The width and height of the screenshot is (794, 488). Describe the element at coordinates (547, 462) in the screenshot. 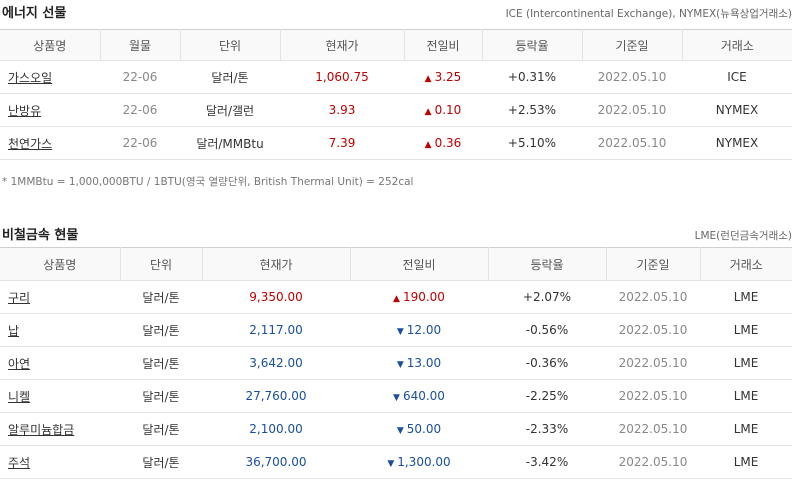

I see `rate-cell: -3.42%` at that location.